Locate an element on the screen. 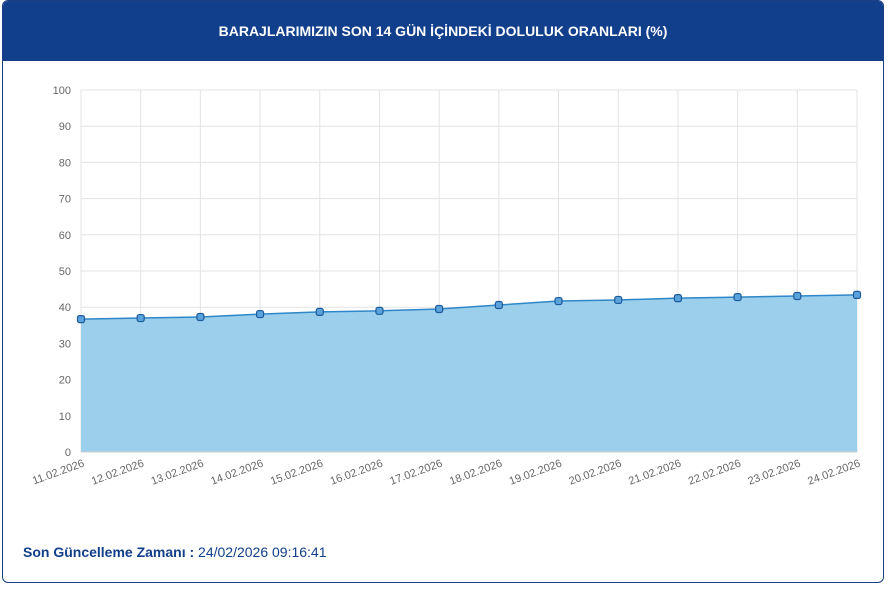 This screenshot has width=890, height=589. x-tick-label: 14.02.2026 is located at coordinates (237, 473).